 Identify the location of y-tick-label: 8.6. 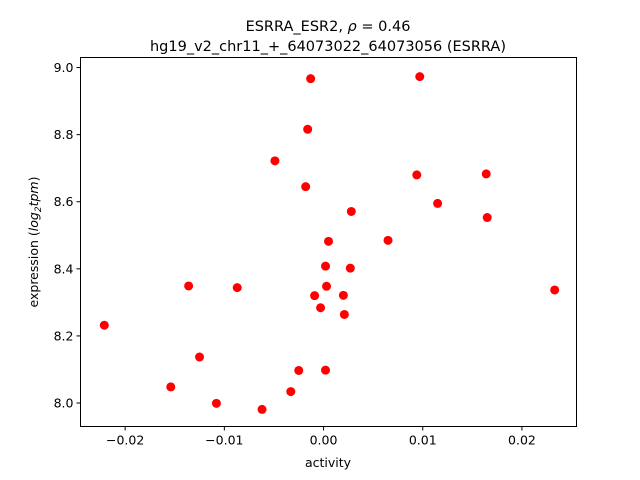
(64, 201).